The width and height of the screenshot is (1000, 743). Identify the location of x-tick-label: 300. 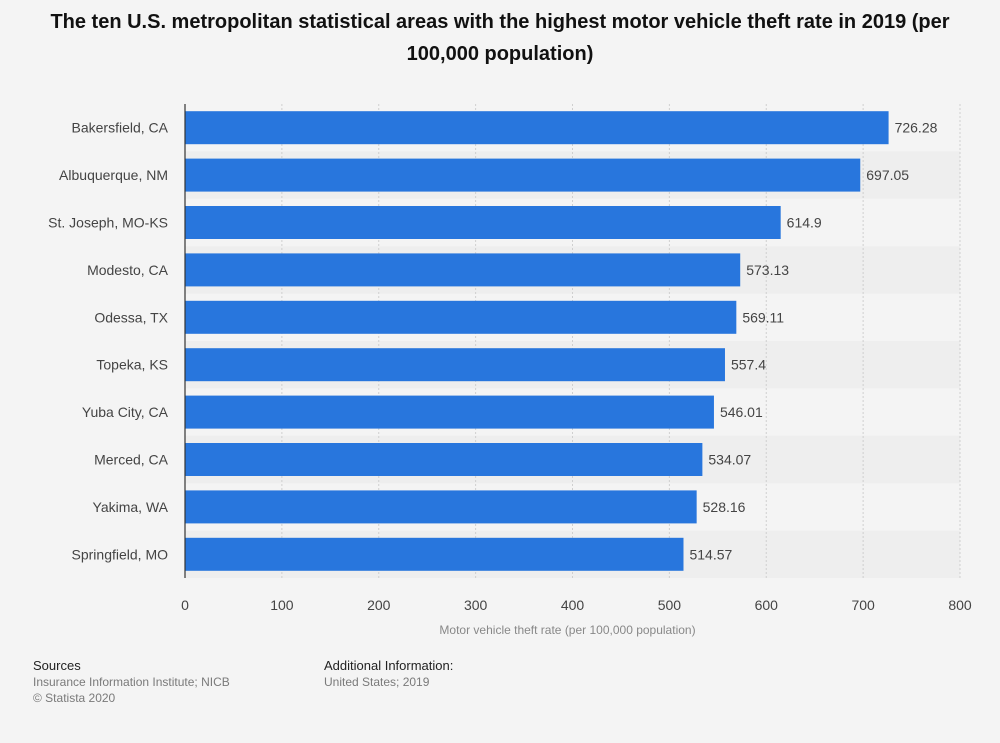
(476, 605).